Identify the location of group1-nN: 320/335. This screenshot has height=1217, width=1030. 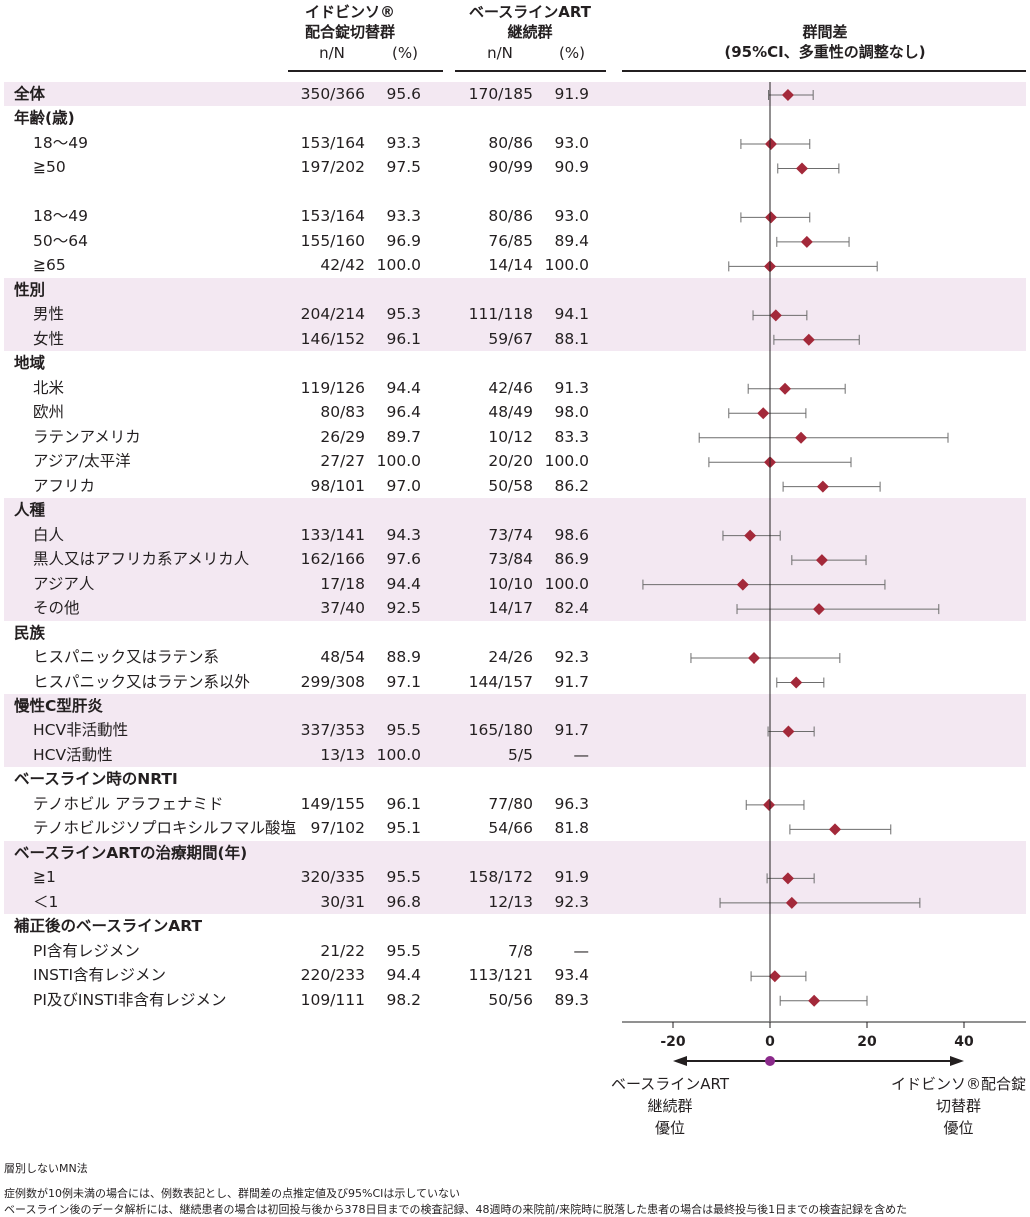
(332, 877).